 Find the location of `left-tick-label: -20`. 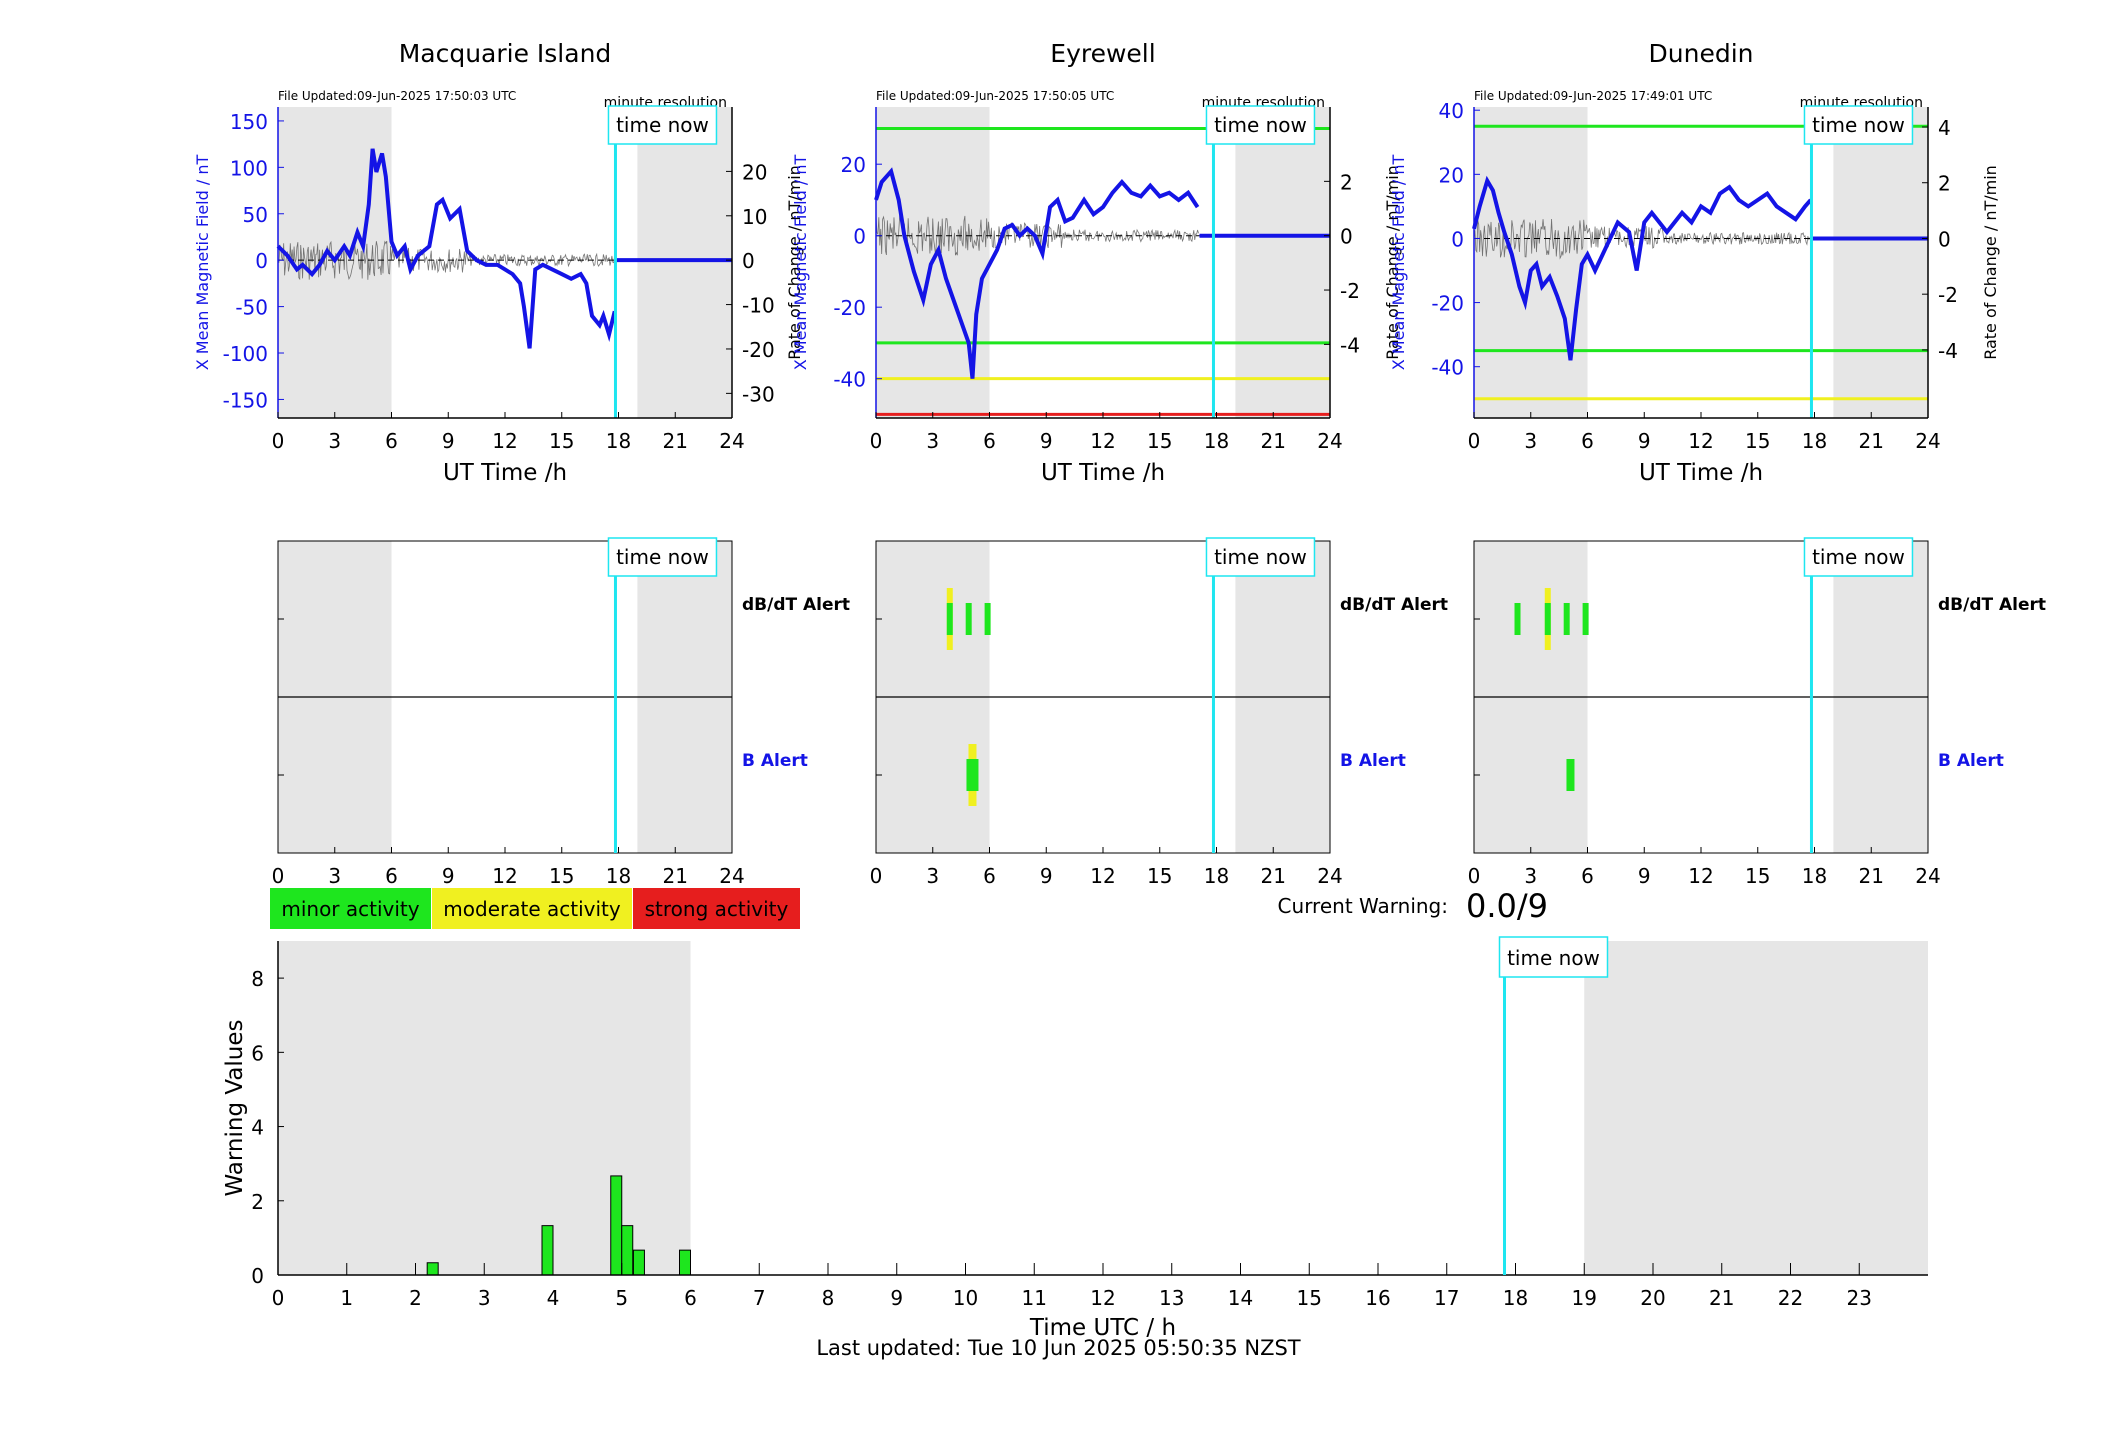

left-tick-label: -20 is located at coordinates (849, 308).